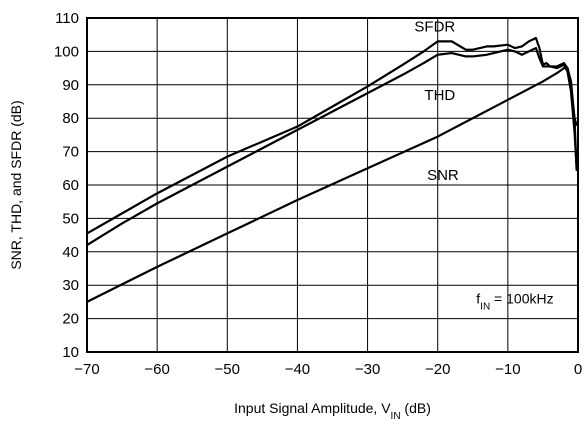 The width and height of the screenshot is (588, 421). Describe the element at coordinates (66, 51) in the screenshot. I see `y-tick-label: 100` at that location.